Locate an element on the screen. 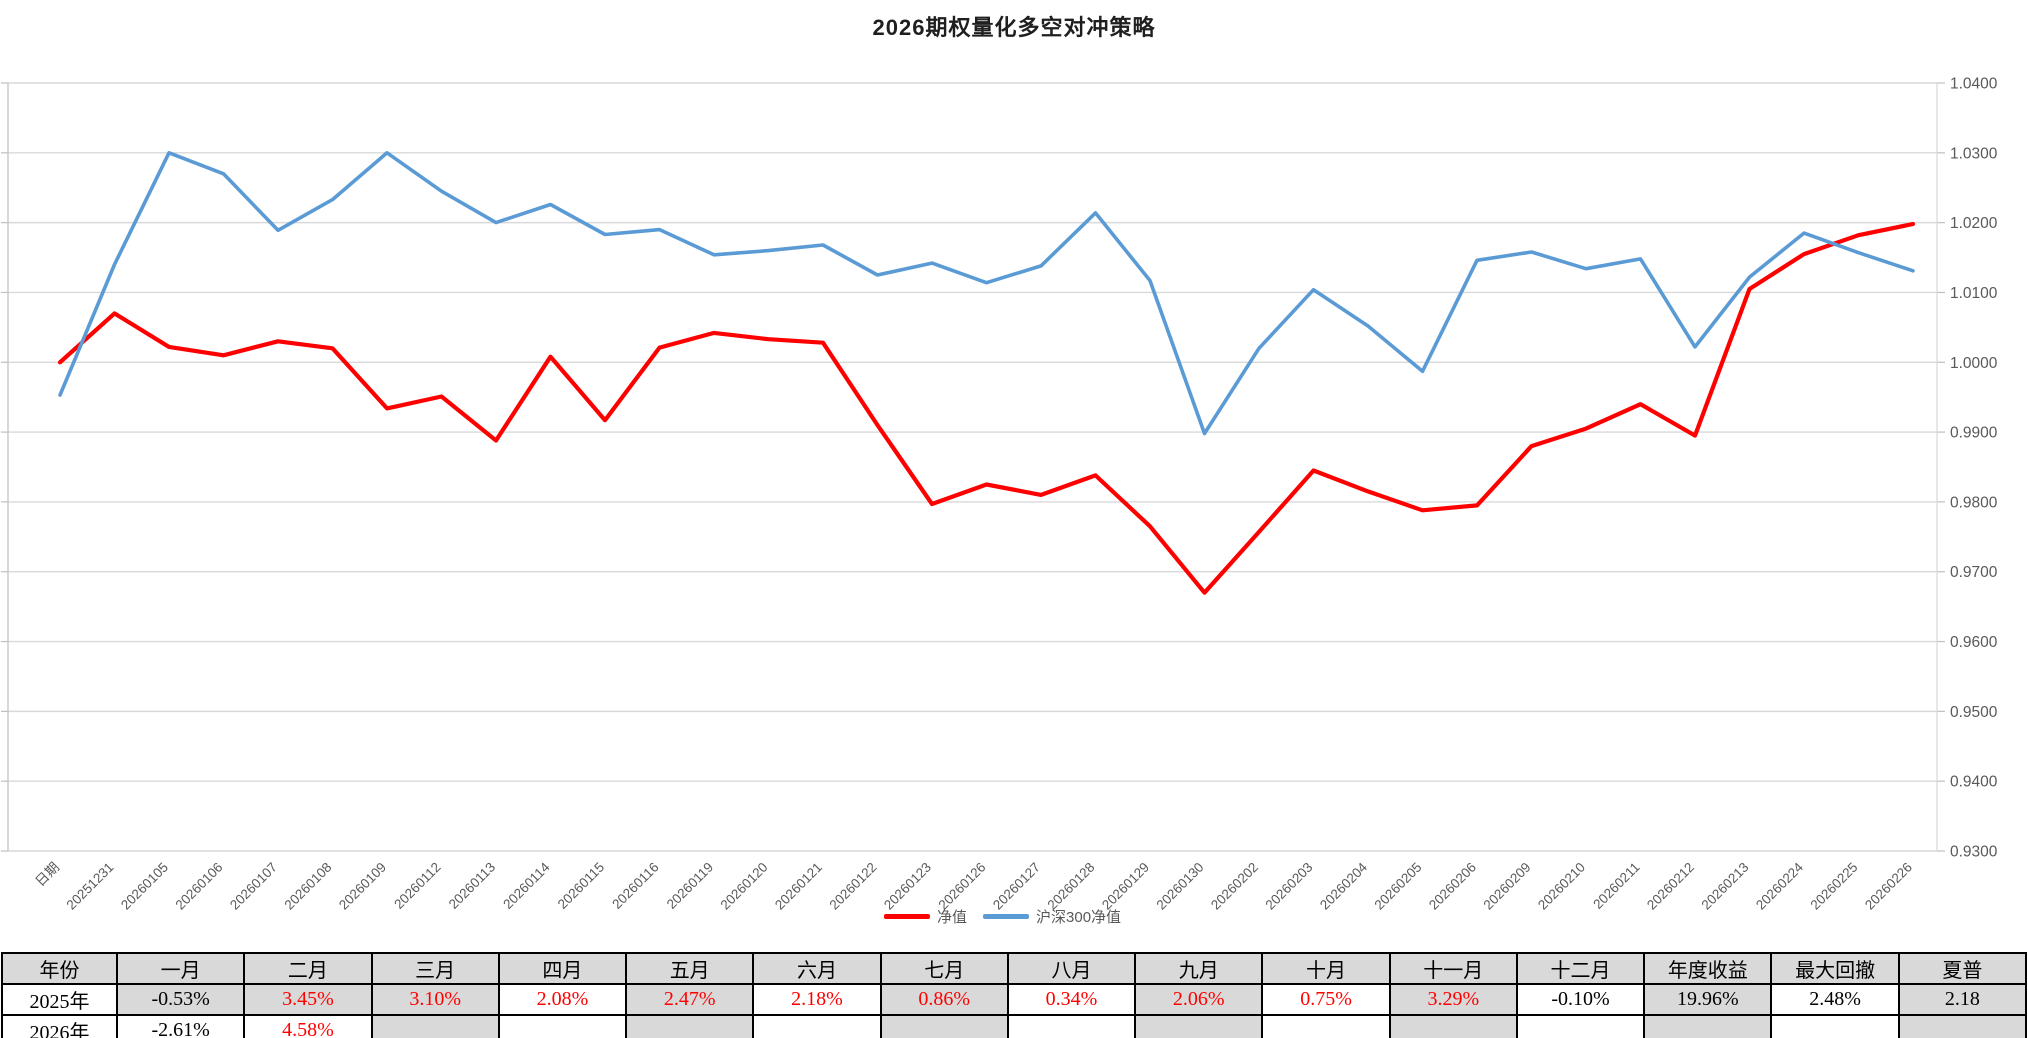 The height and width of the screenshot is (1038, 2028). svg-text: 20260119 is located at coordinates (690, 886).